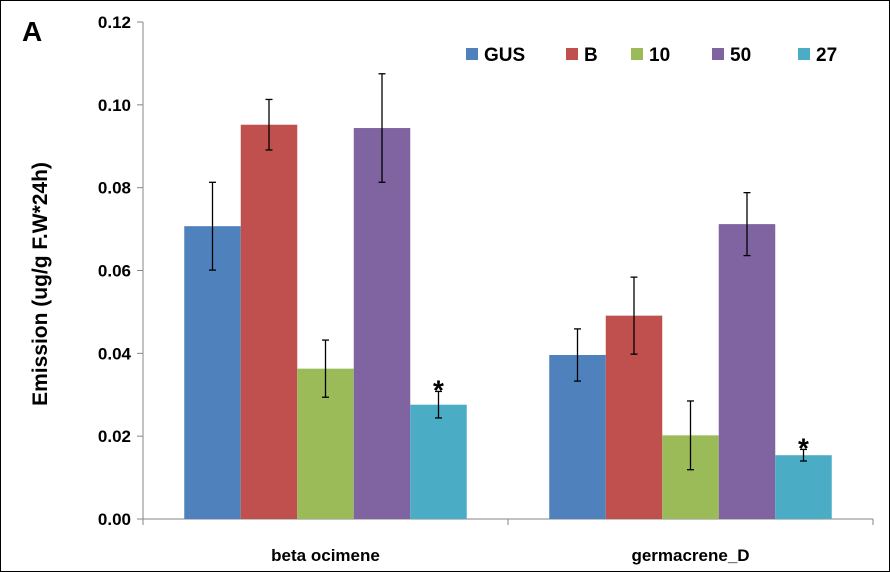 This screenshot has width=890, height=572. What do you see at coordinates (690, 555) in the screenshot?
I see `x-category-label: germacrene_D` at bounding box center [690, 555].